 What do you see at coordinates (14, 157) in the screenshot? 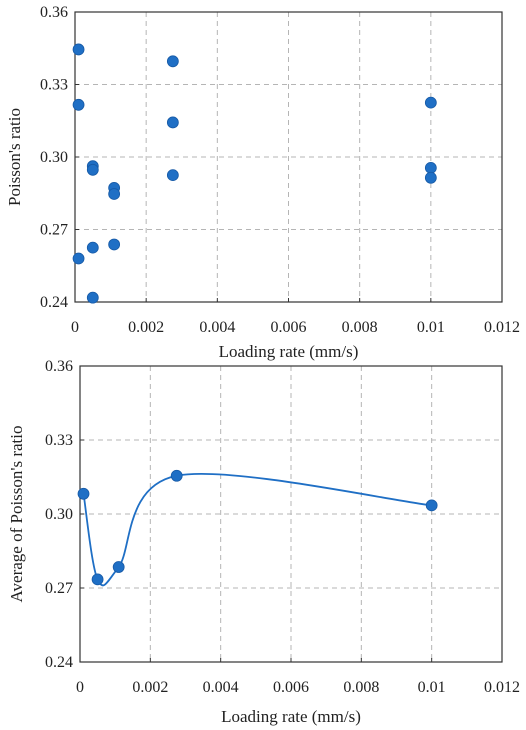
I see `y-axis-title: Poisson's ratio` at bounding box center [14, 157].